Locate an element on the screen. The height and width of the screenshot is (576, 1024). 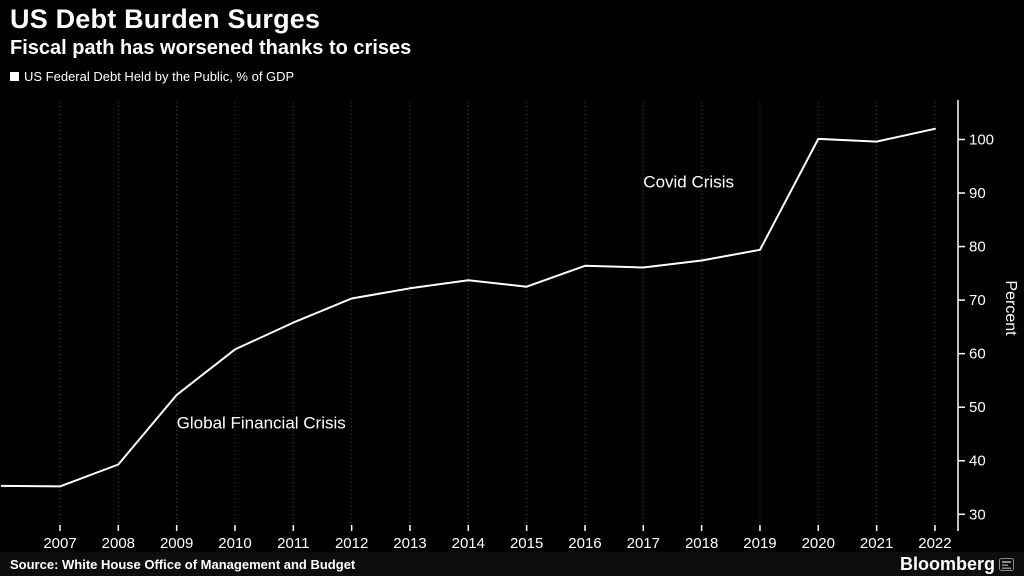
svg-text: 2013 is located at coordinates (409, 543).